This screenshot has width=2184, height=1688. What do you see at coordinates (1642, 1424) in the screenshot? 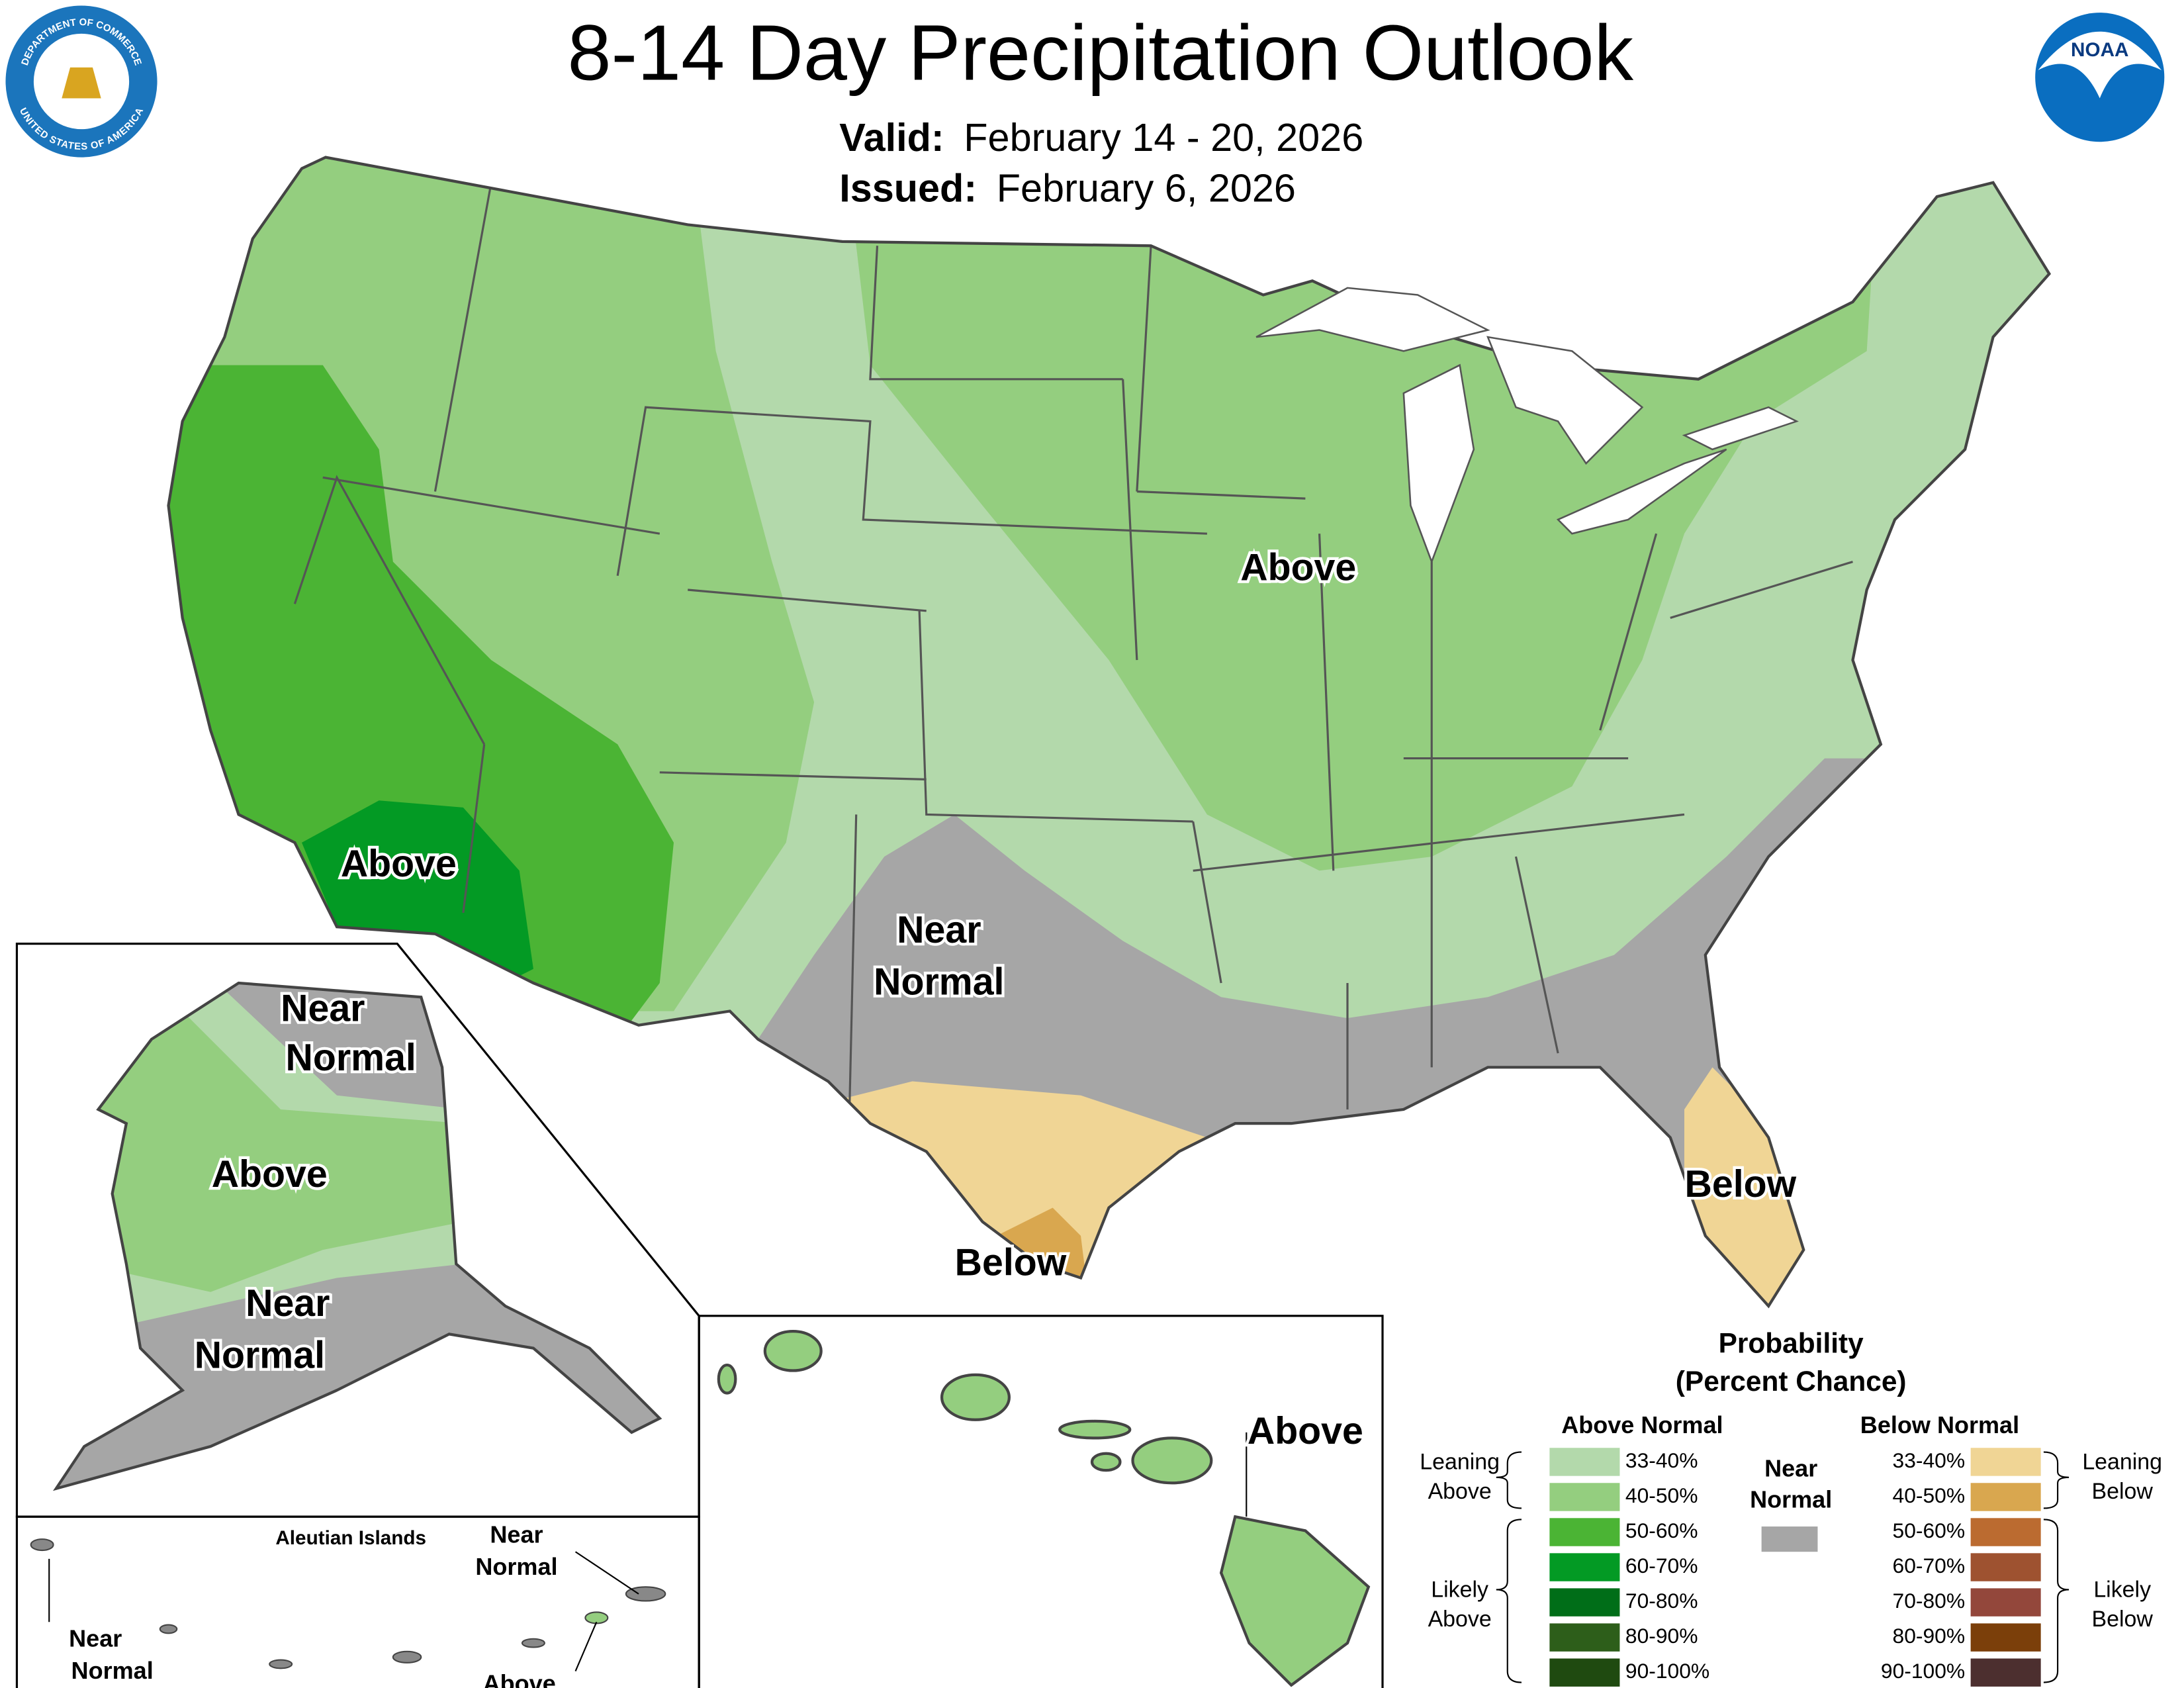
I see `above-heading: Above Normal` at bounding box center [1642, 1424].